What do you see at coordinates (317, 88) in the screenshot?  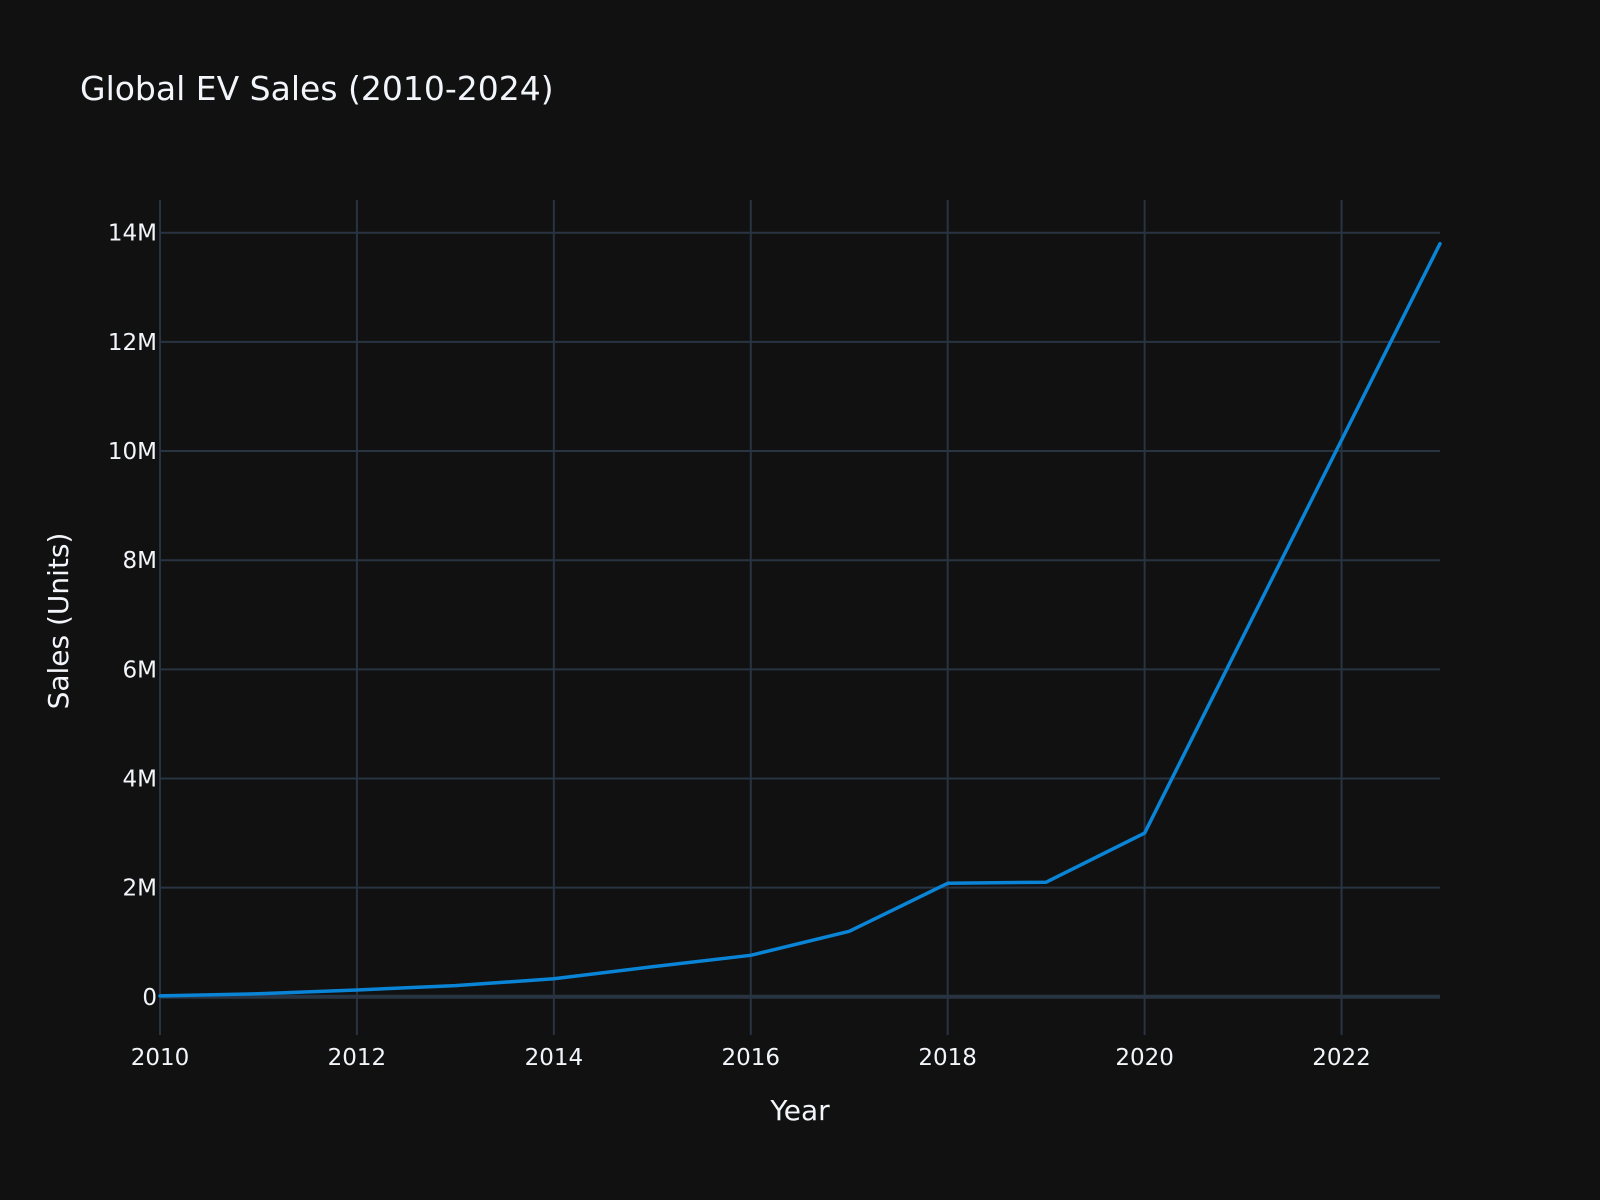 I see `chart-title: Global EV Sales (2010-2024)` at bounding box center [317, 88].